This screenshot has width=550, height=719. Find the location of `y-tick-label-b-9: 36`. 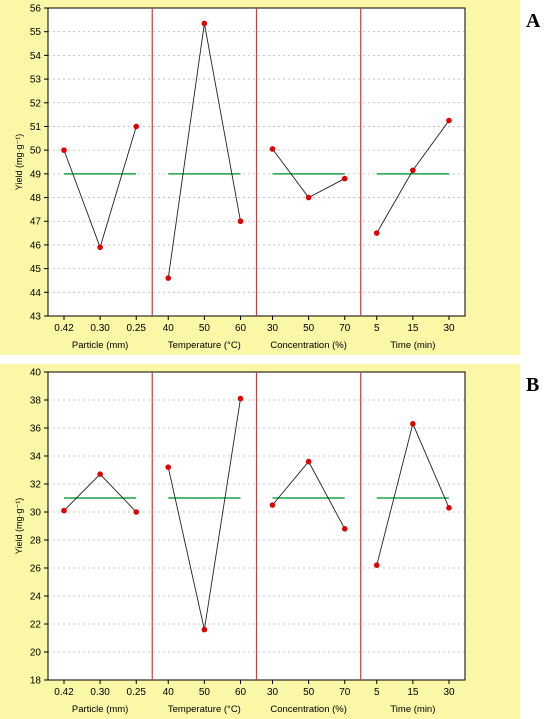

y-tick-label-b-9: 36 is located at coordinates (36, 429).